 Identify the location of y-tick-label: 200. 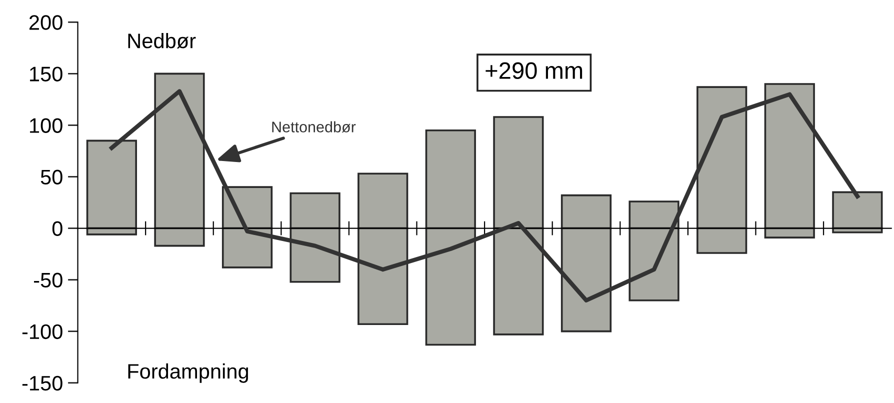
(45, 22).